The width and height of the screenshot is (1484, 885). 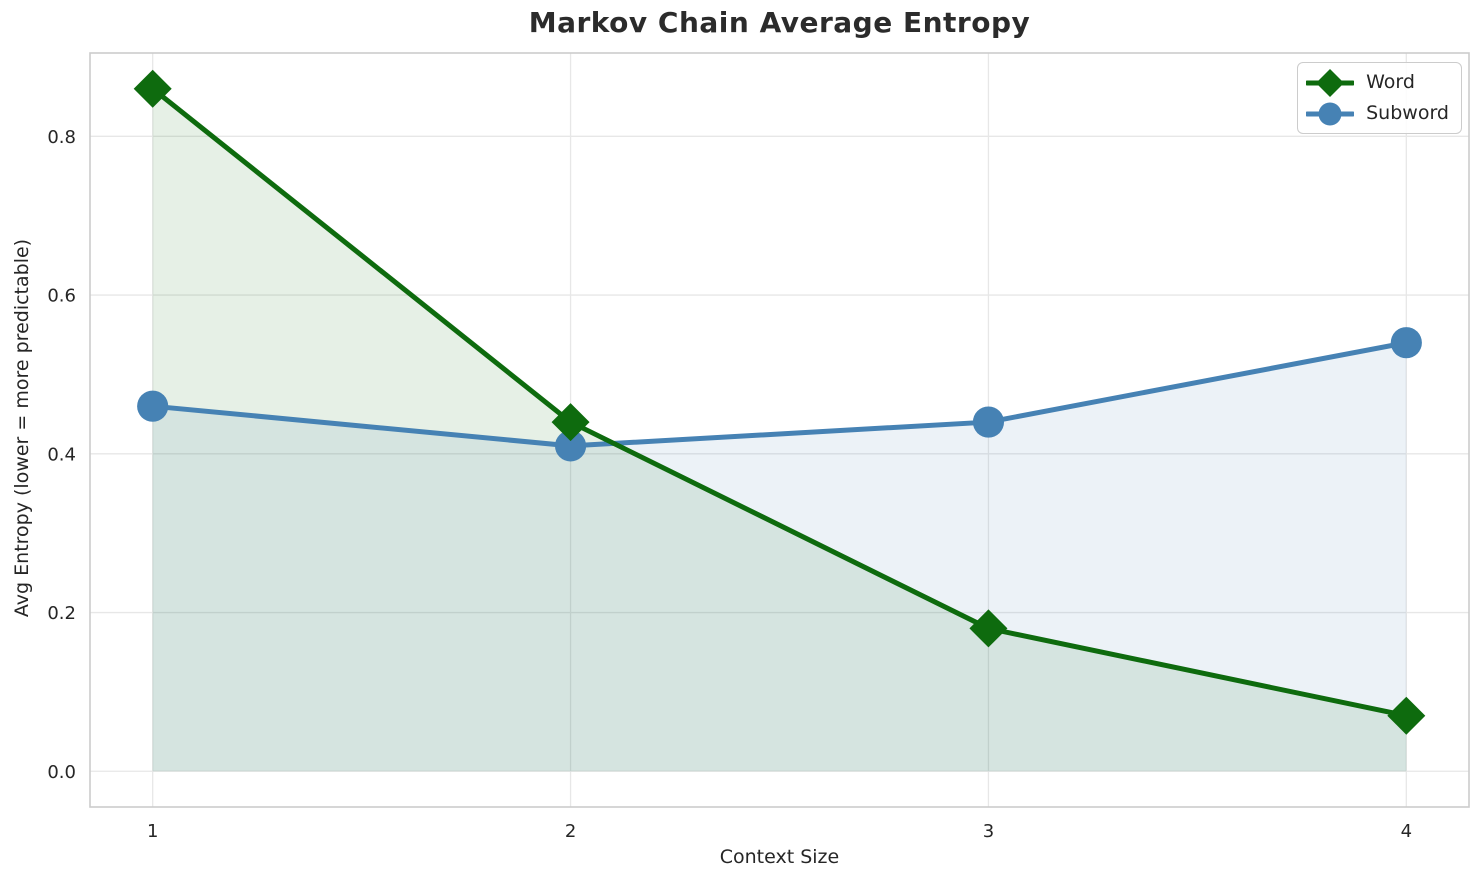 I want to click on legend: Word Subword, so click(x=1379, y=98).